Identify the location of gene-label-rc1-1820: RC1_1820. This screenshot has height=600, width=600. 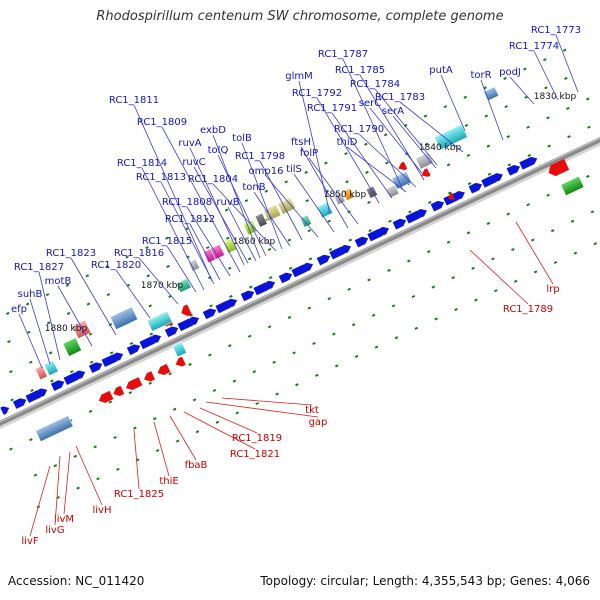
(116, 265).